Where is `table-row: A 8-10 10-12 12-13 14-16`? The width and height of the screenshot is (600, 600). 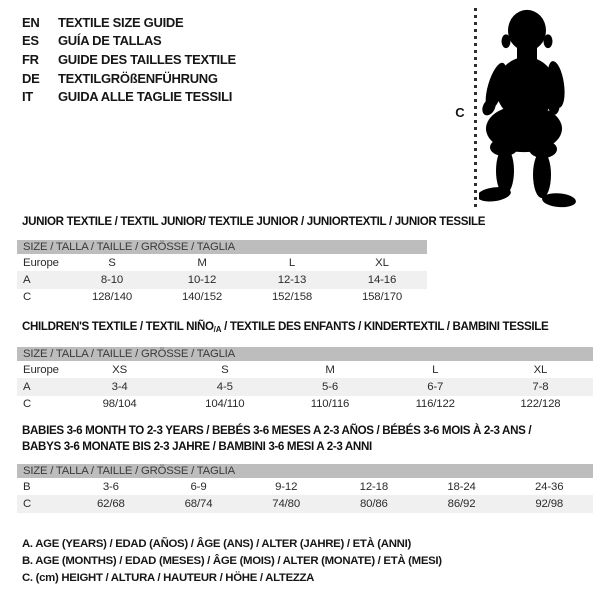
table-row: A 8-10 10-12 12-13 14-16 is located at coordinates (222, 280).